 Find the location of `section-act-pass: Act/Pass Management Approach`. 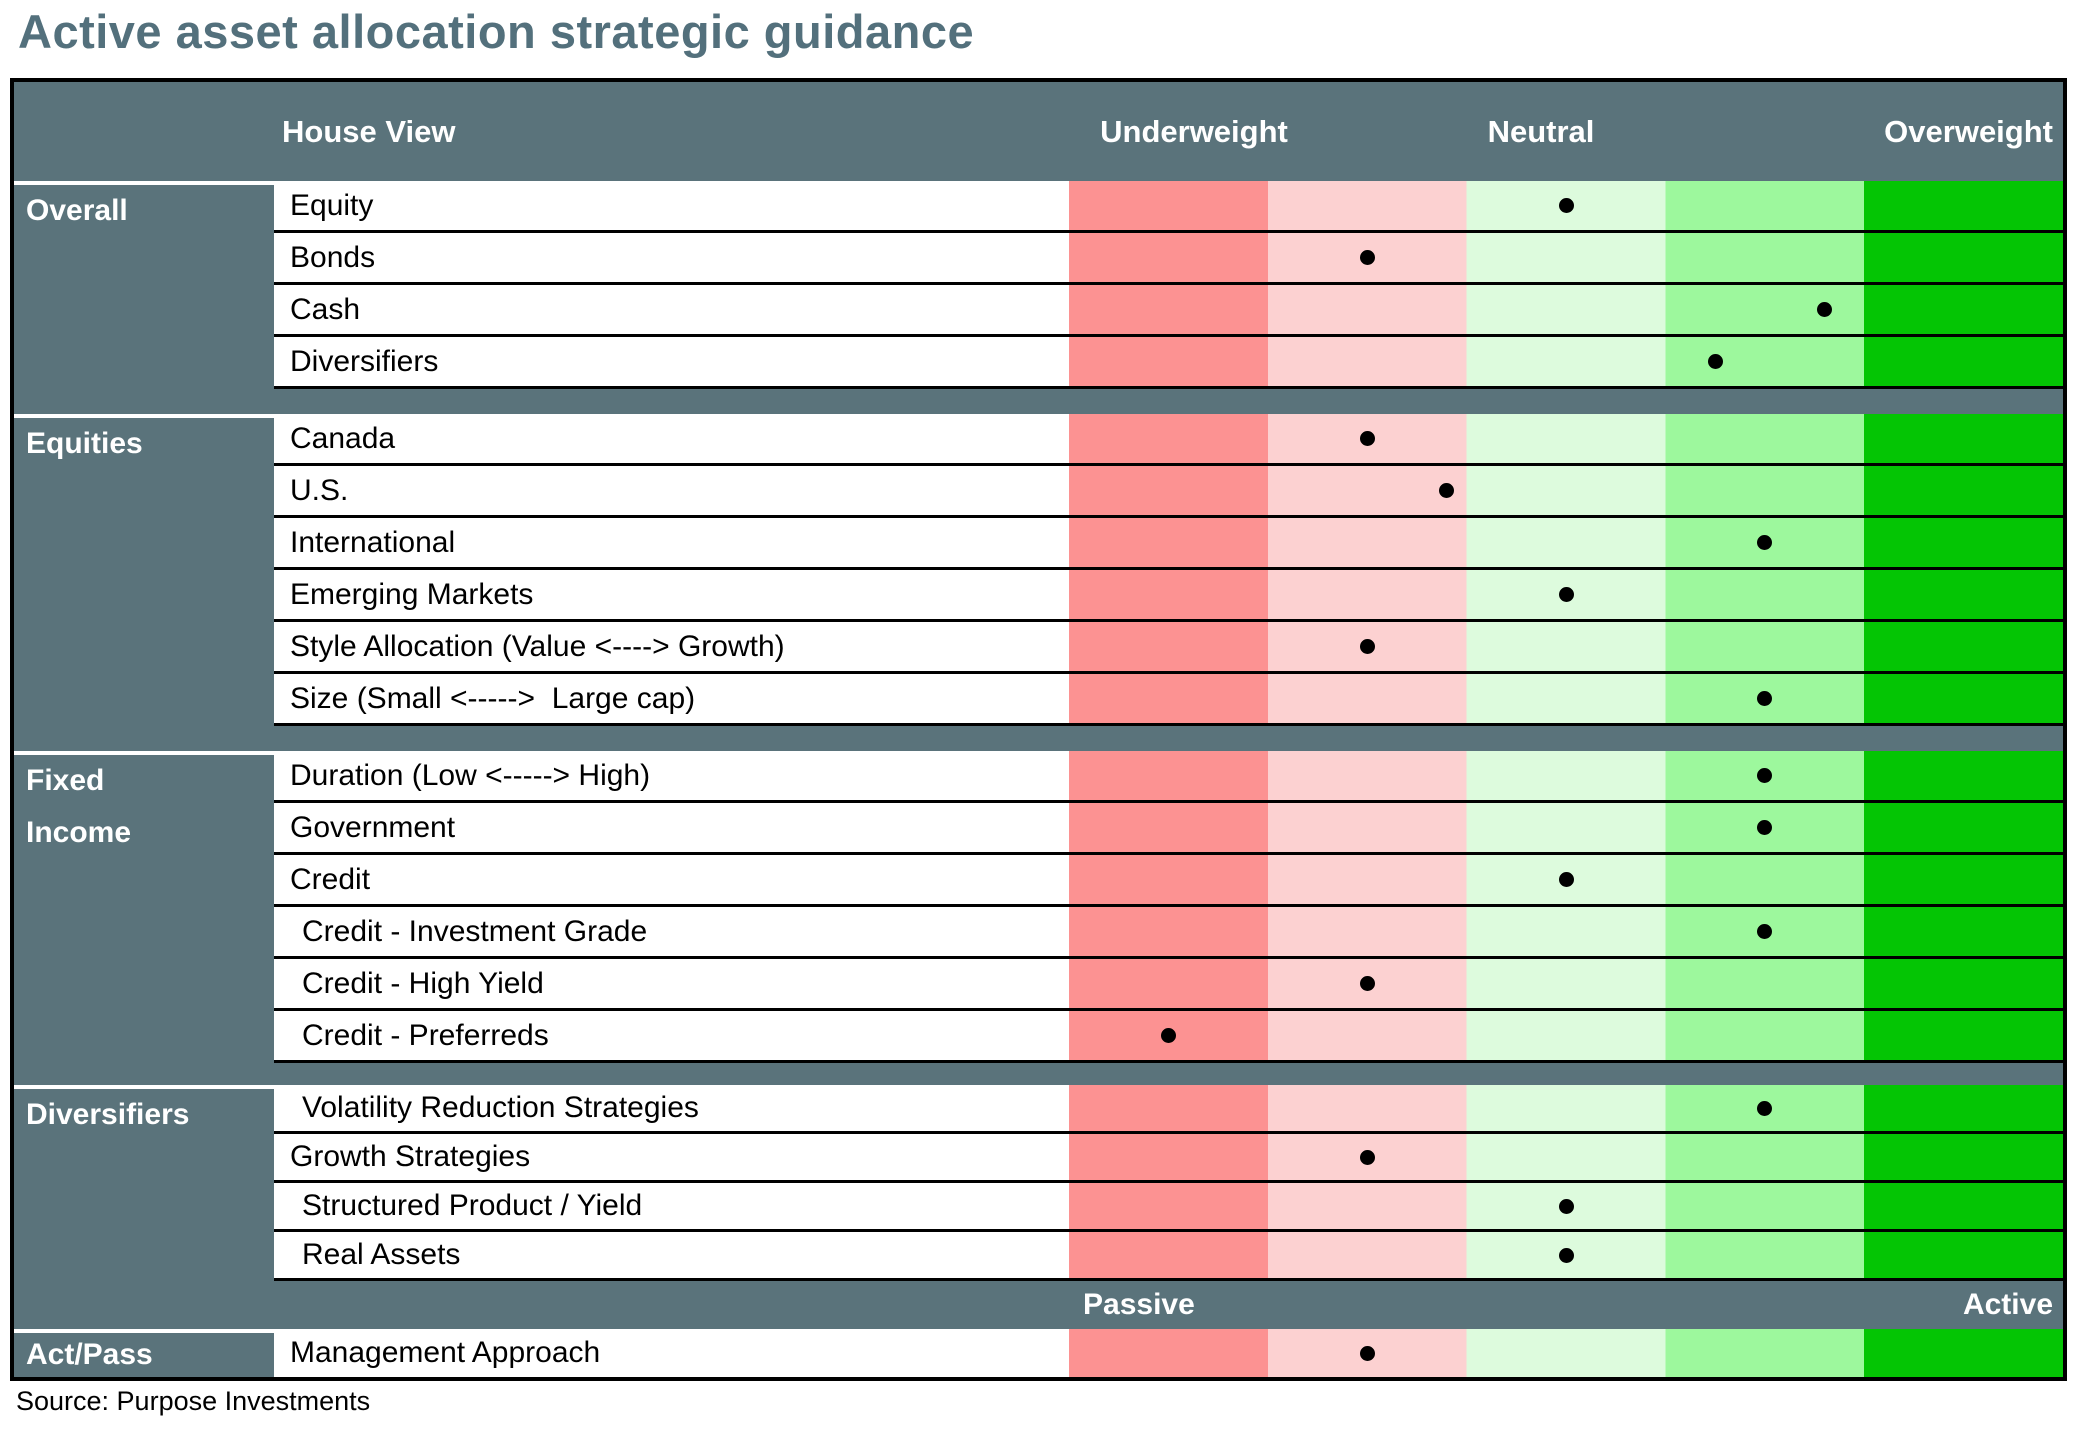

section-act-pass: Act/Pass Management Approach is located at coordinates (1038, 1353).